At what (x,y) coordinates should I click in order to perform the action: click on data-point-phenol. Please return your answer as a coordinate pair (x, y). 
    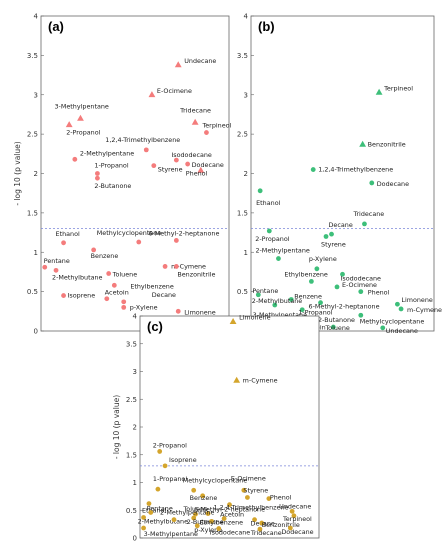
    Looking at the image, I should click on (269, 498).